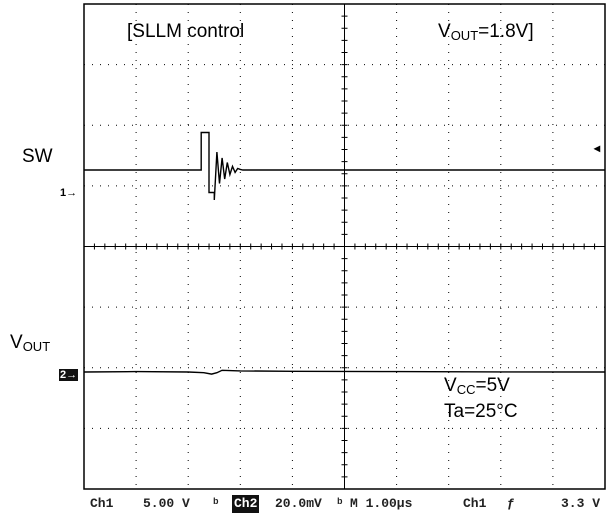 The height and width of the screenshot is (520, 611). I want to click on readout-ch2-scale: 20.0mV, so click(298, 503).